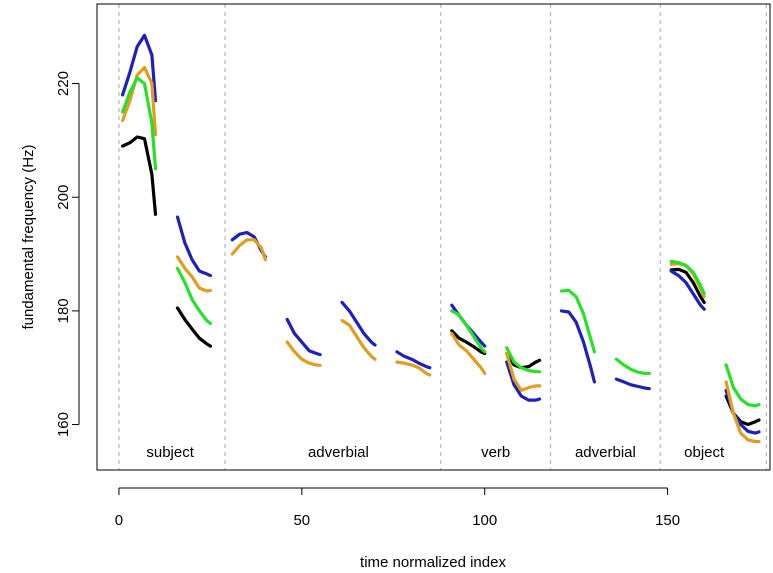  What do you see at coordinates (704, 452) in the screenshot?
I see `segment-label: object` at bounding box center [704, 452].